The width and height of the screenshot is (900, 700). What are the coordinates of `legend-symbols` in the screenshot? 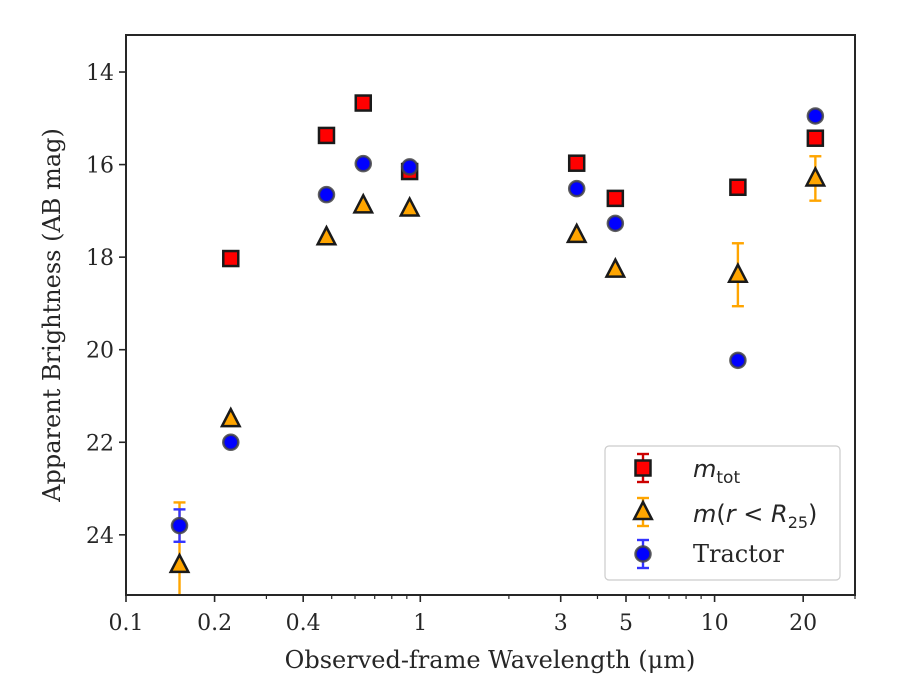 It's located at (643, 511).